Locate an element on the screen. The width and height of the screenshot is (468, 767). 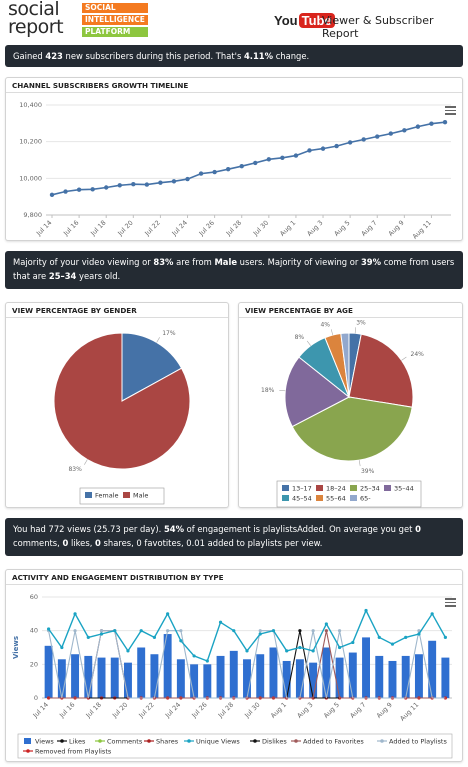
youtube-logo: You Tube is located at coordinates (304, 21).